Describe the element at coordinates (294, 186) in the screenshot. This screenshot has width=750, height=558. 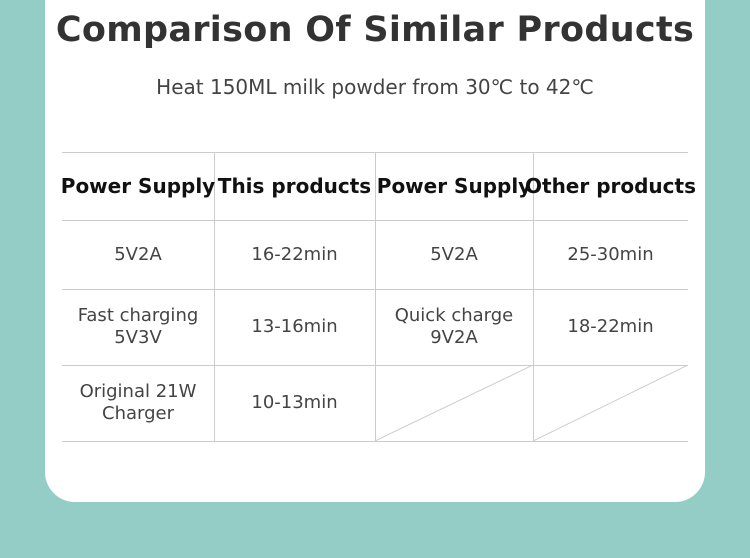
I see `column-header: This products` at that location.